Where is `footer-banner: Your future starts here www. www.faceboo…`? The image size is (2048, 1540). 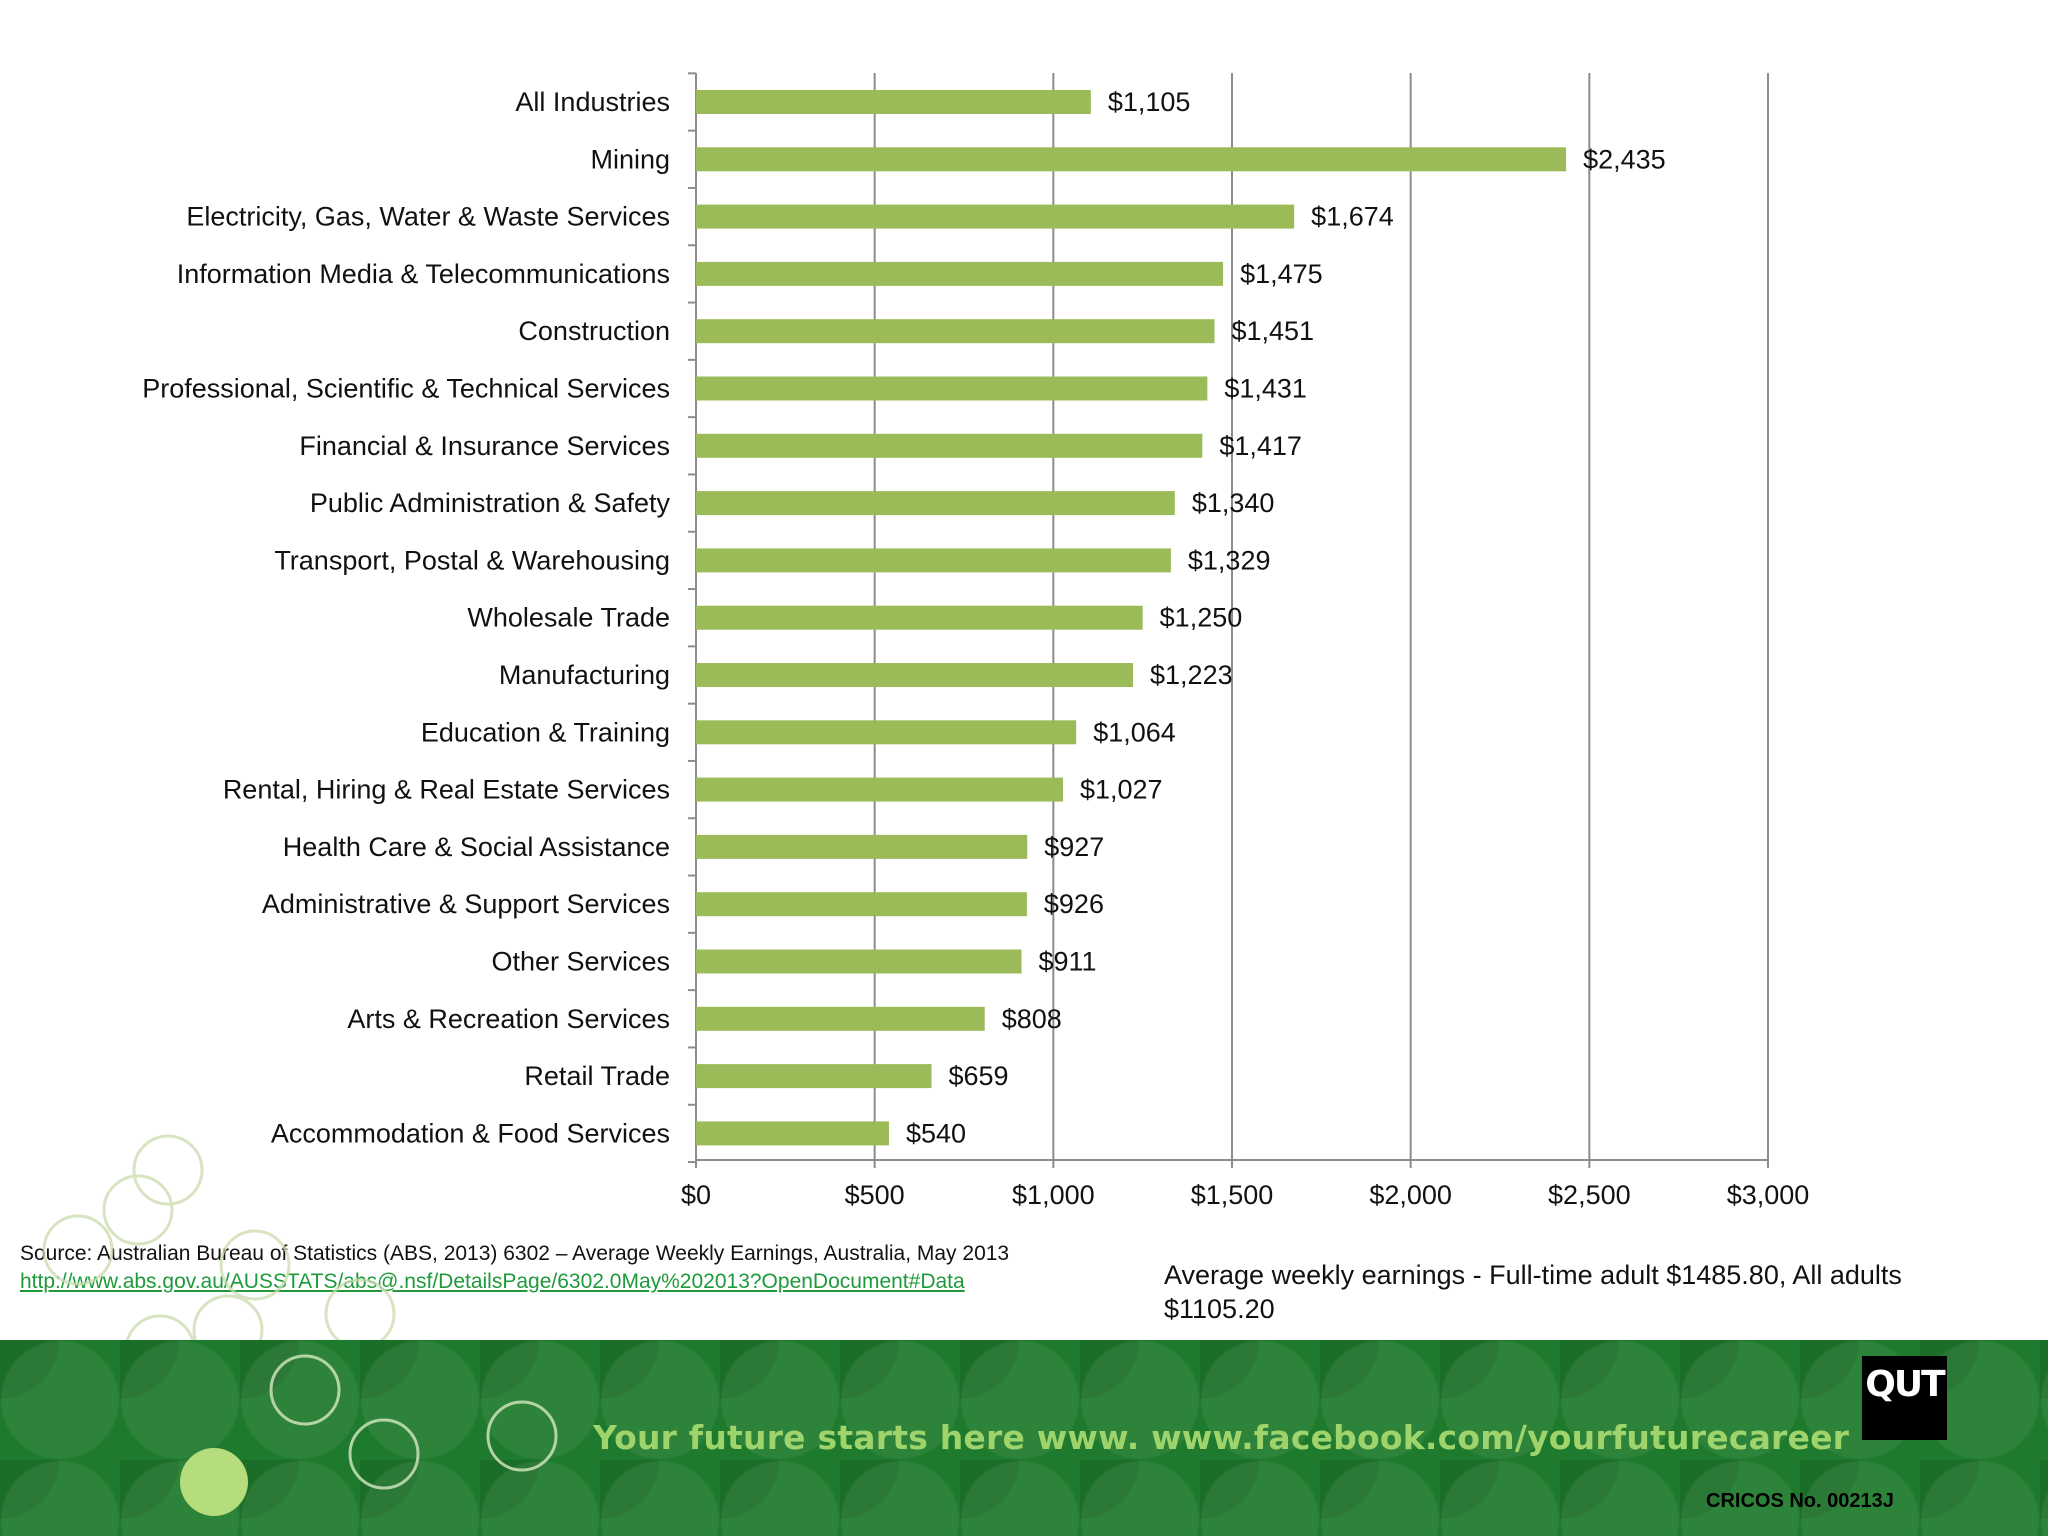 footer-banner: Your future starts here www. www.faceboo… is located at coordinates (1024, 1438).